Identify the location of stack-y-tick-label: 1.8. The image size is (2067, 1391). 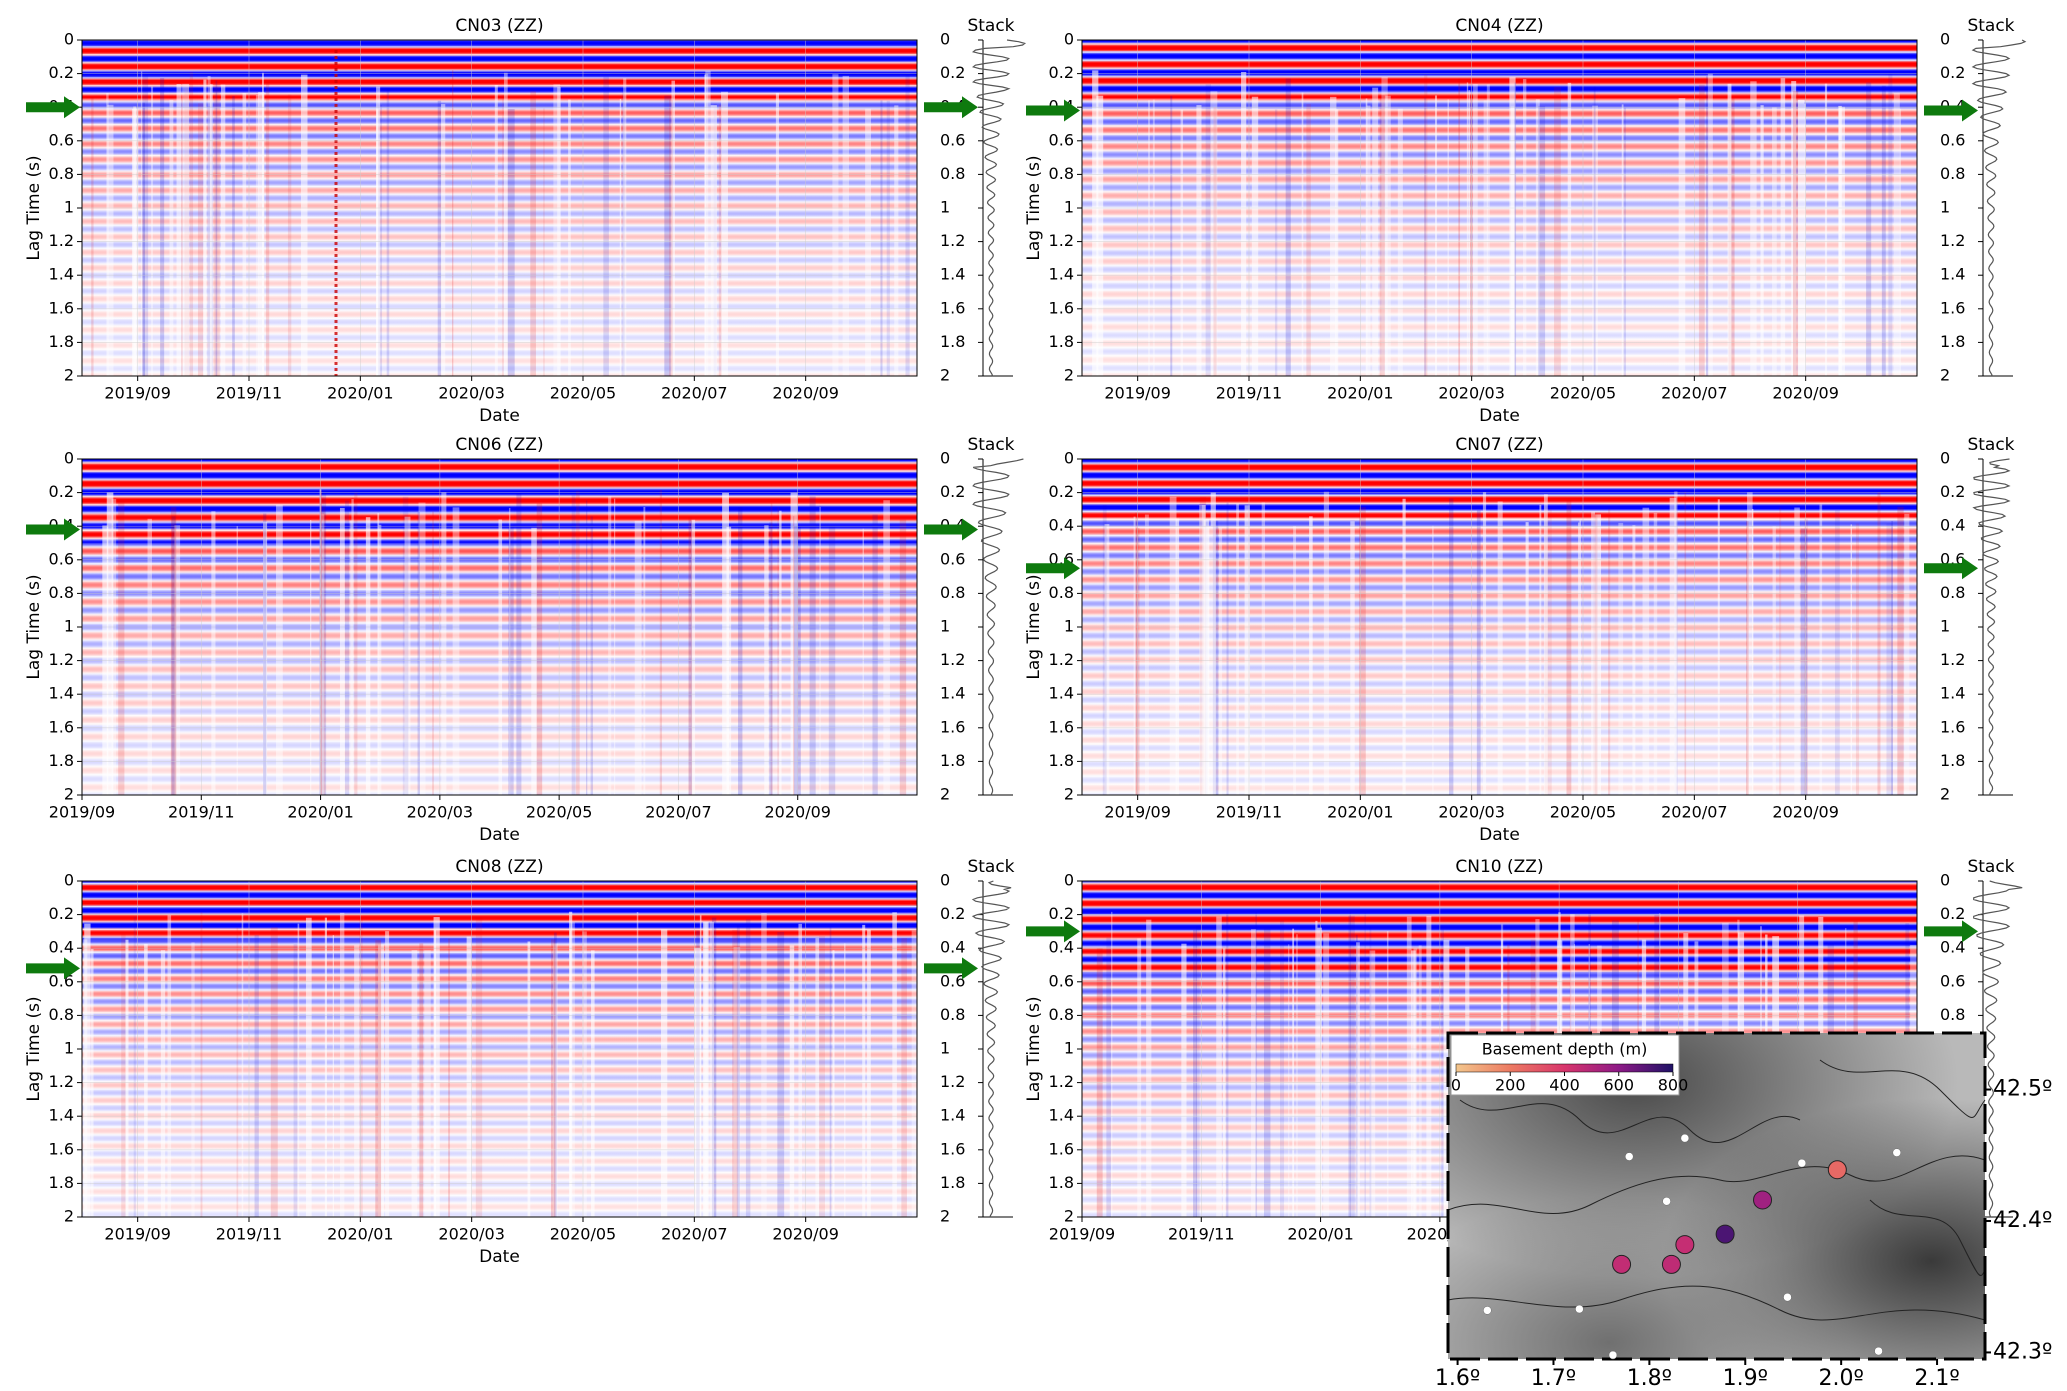
(952, 341).